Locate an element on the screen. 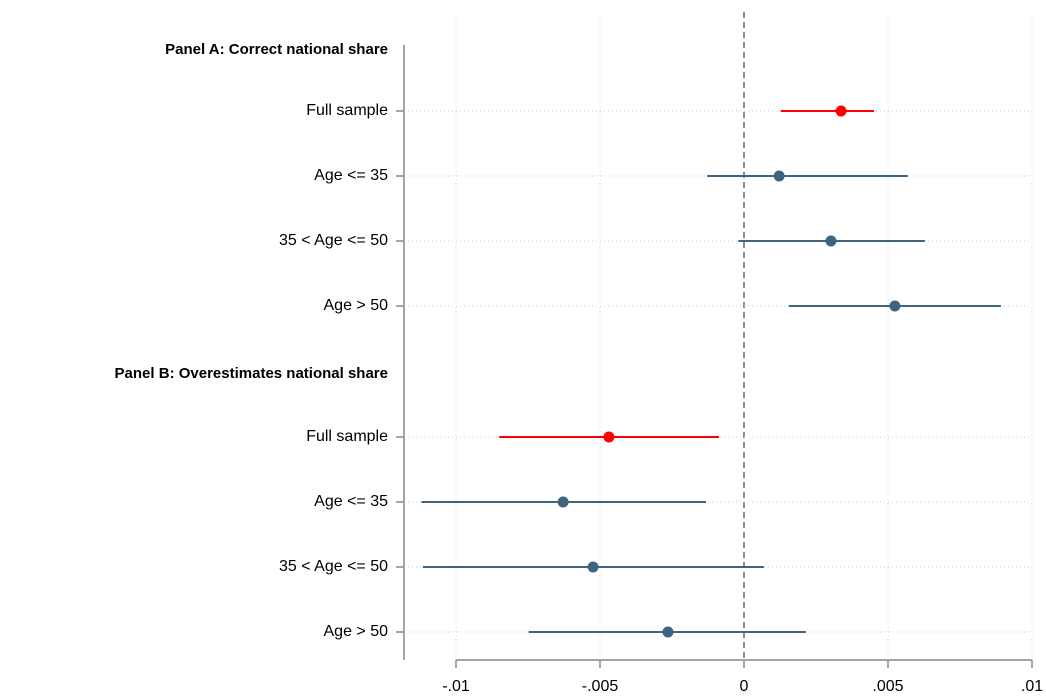 This screenshot has width=1046, height=700. panel-header: Panel B: Overestimates national share is located at coordinates (251, 373).